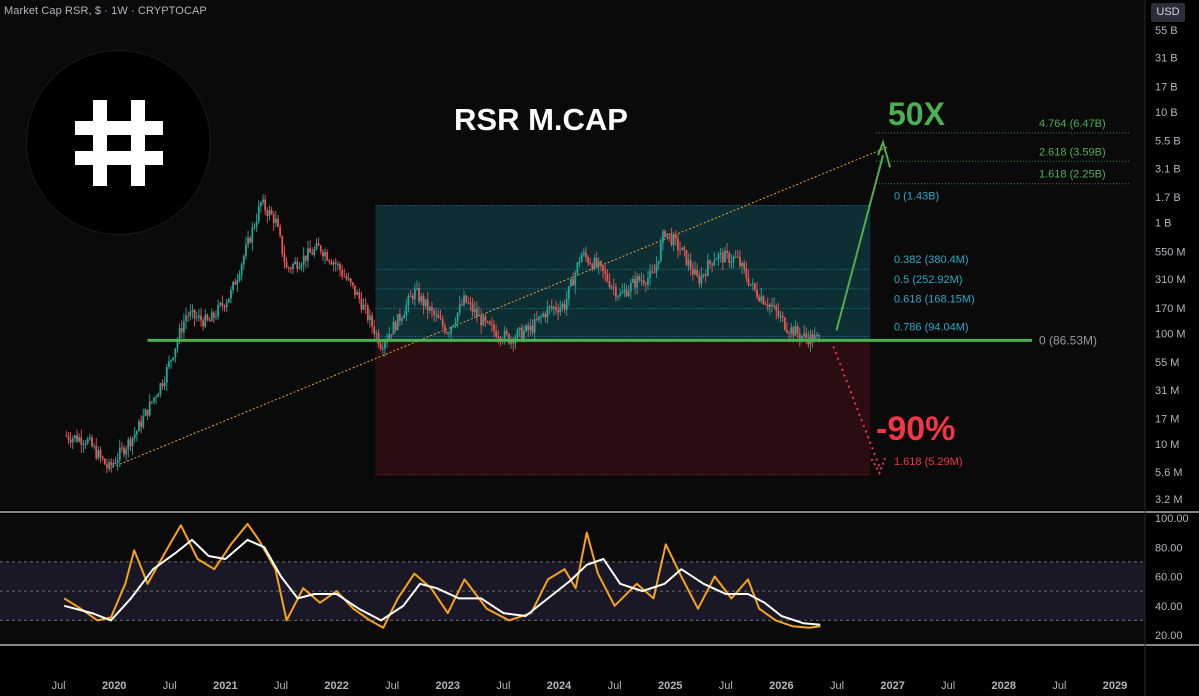 The height and width of the screenshot is (696, 1199). What do you see at coordinates (928, 280) in the screenshot?
I see `fib-label: 0.5 (252.92M)` at bounding box center [928, 280].